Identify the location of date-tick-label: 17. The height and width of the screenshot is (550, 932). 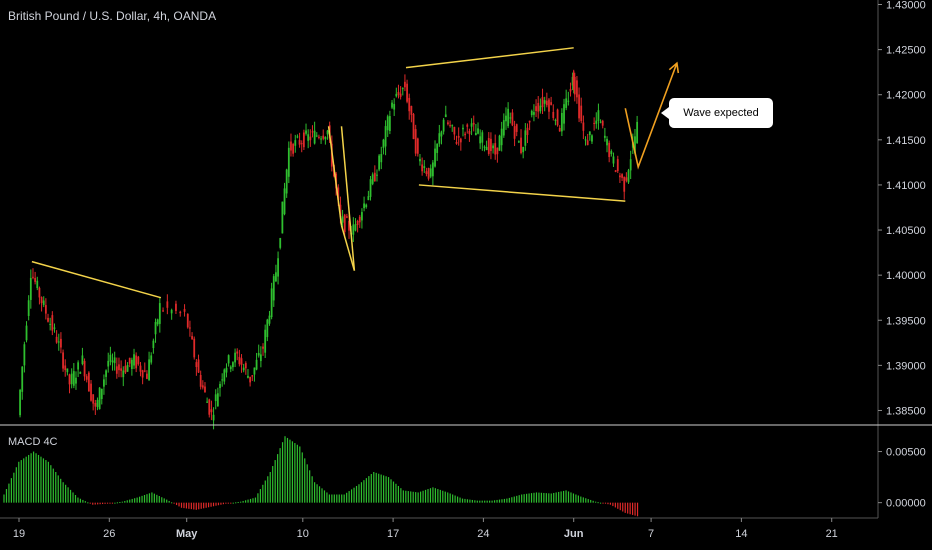
(393, 534).